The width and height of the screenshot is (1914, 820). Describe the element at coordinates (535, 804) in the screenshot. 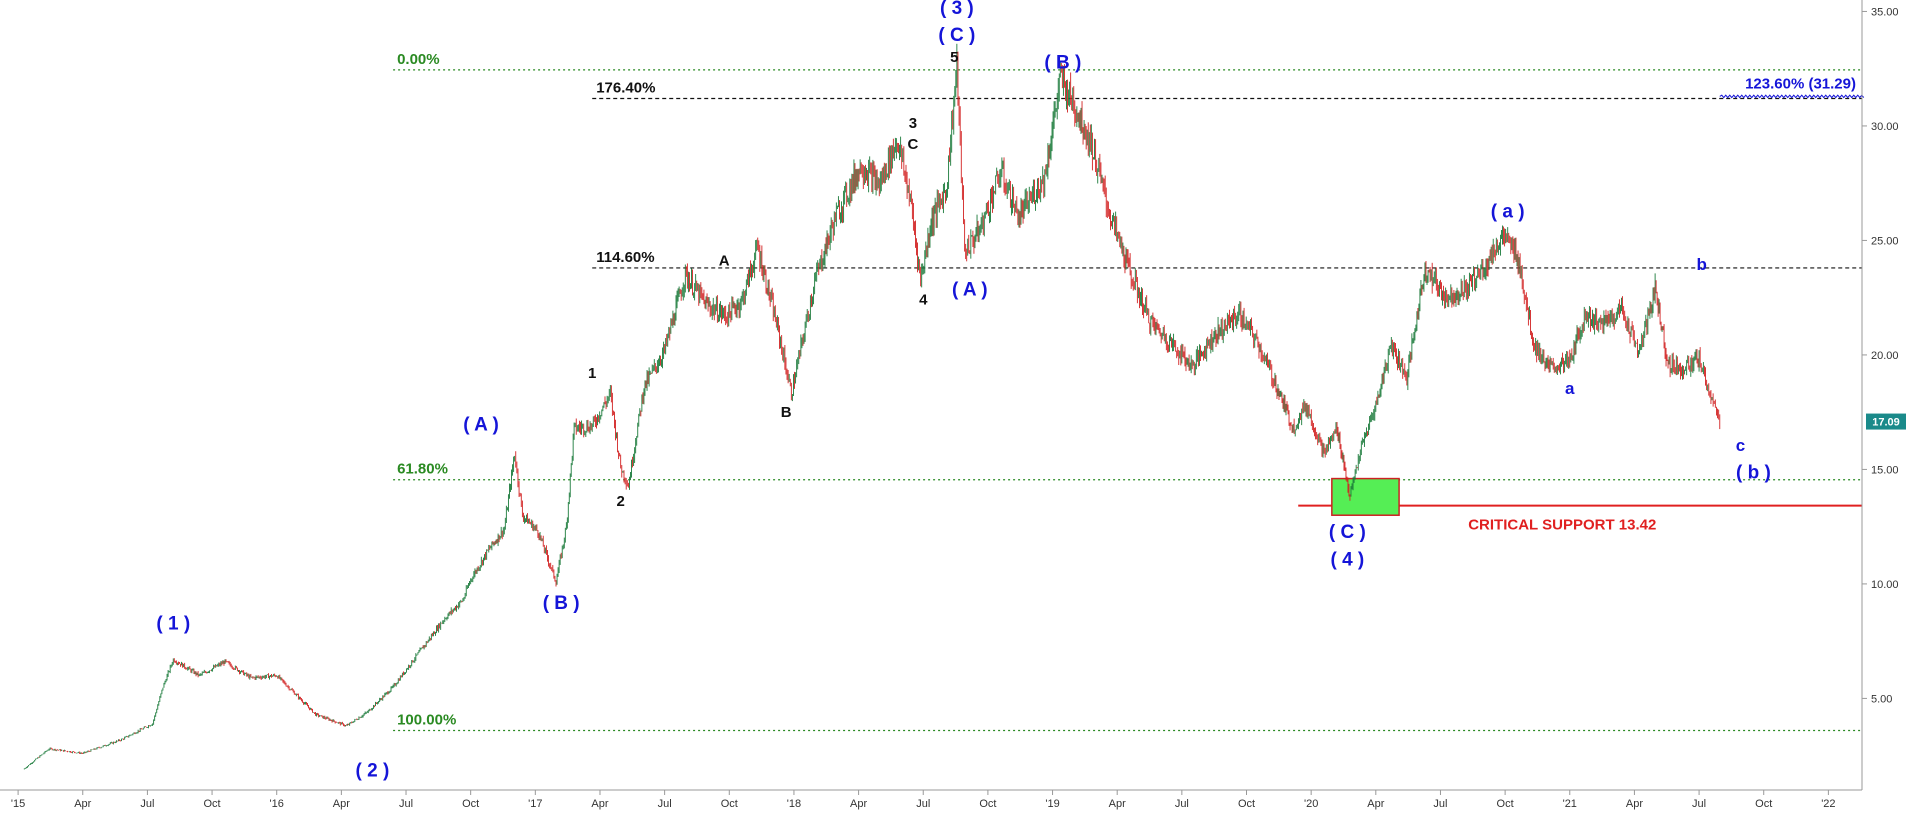

I see `x-tick-label: '17` at that location.